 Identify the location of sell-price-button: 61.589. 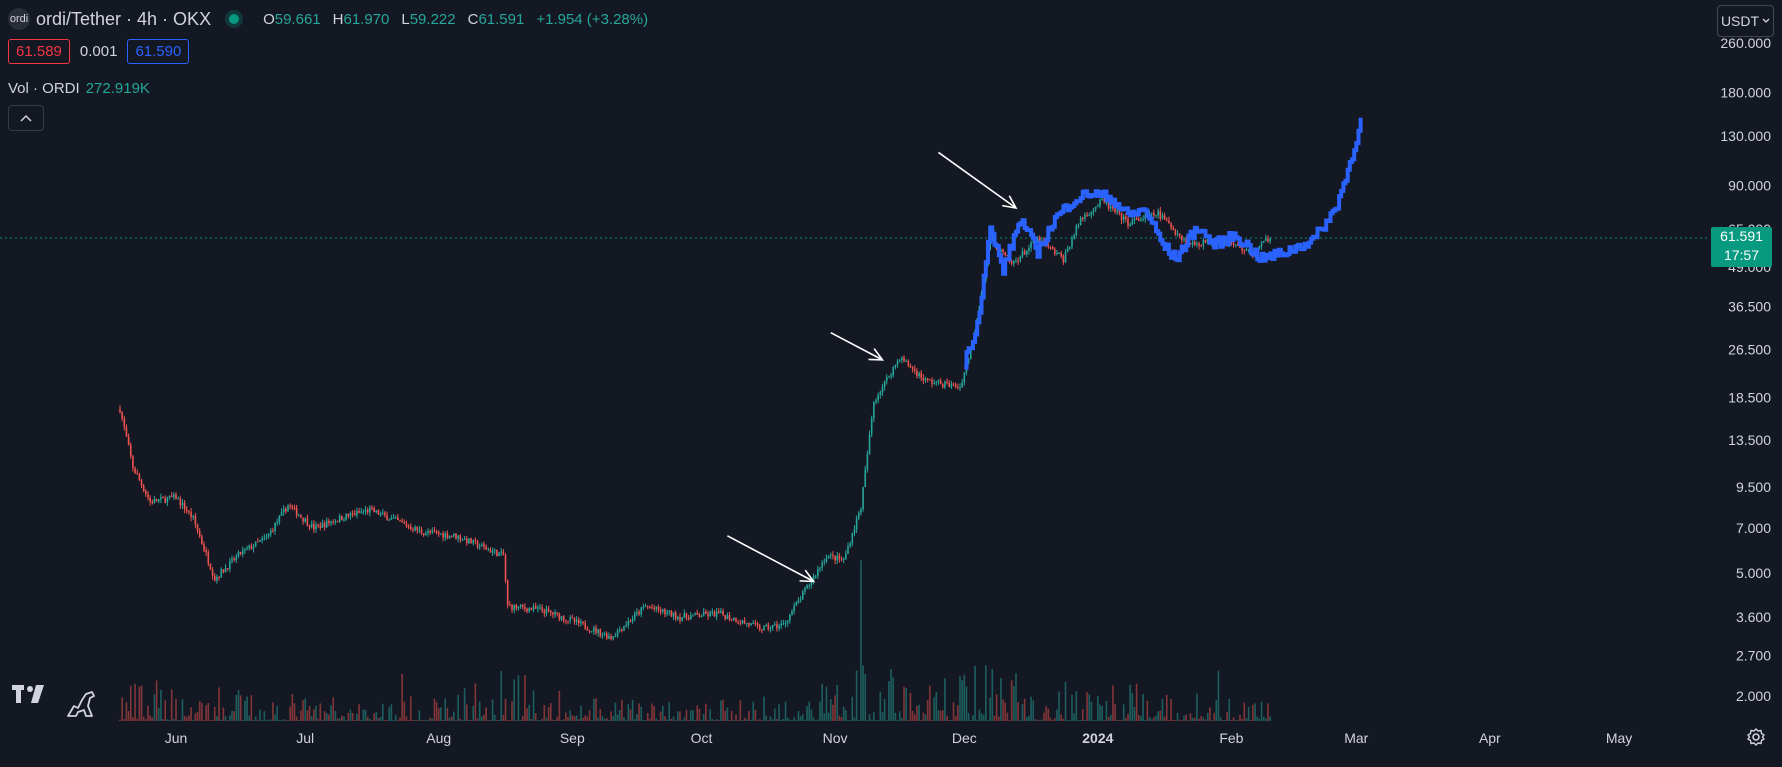
(39, 51).